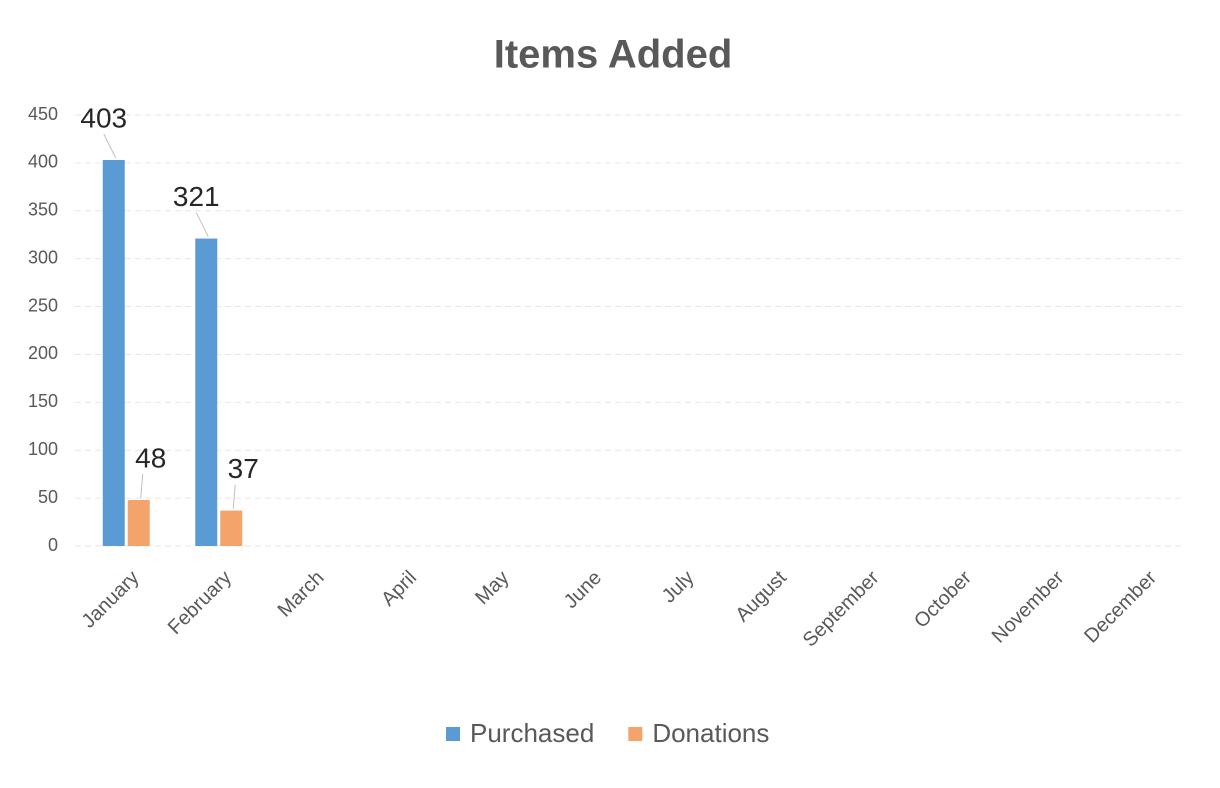  I want to click on y-tick-label: 0, so click(53, 545).